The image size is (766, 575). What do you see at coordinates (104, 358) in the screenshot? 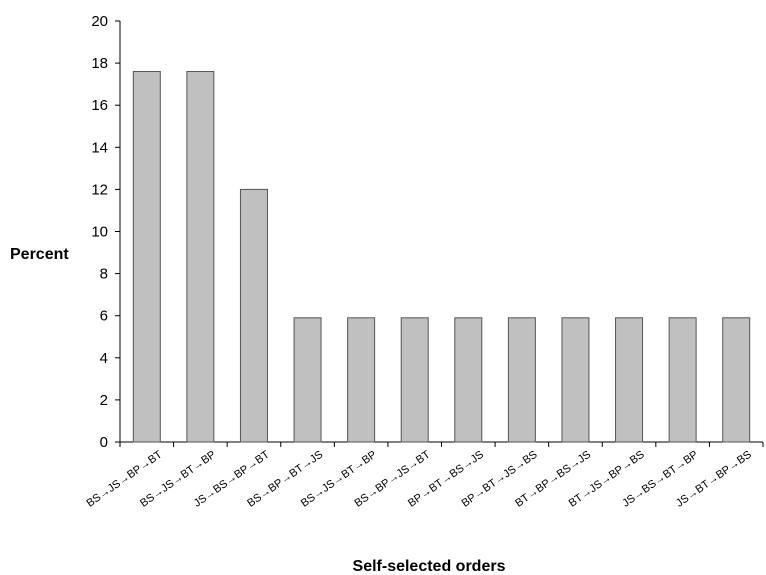
I see `y-tick-label: 4` at bounding box center [104, 358].